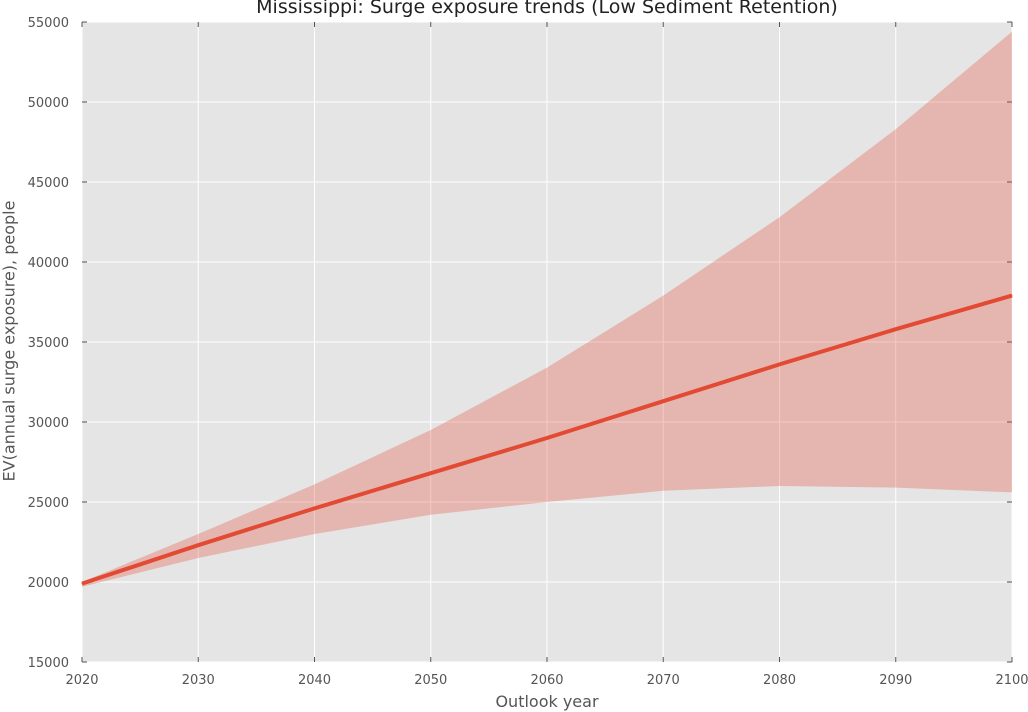 This screenshot has width=1028, height=712. I want to click on x-tick-label: 2030, so click(198, 680).